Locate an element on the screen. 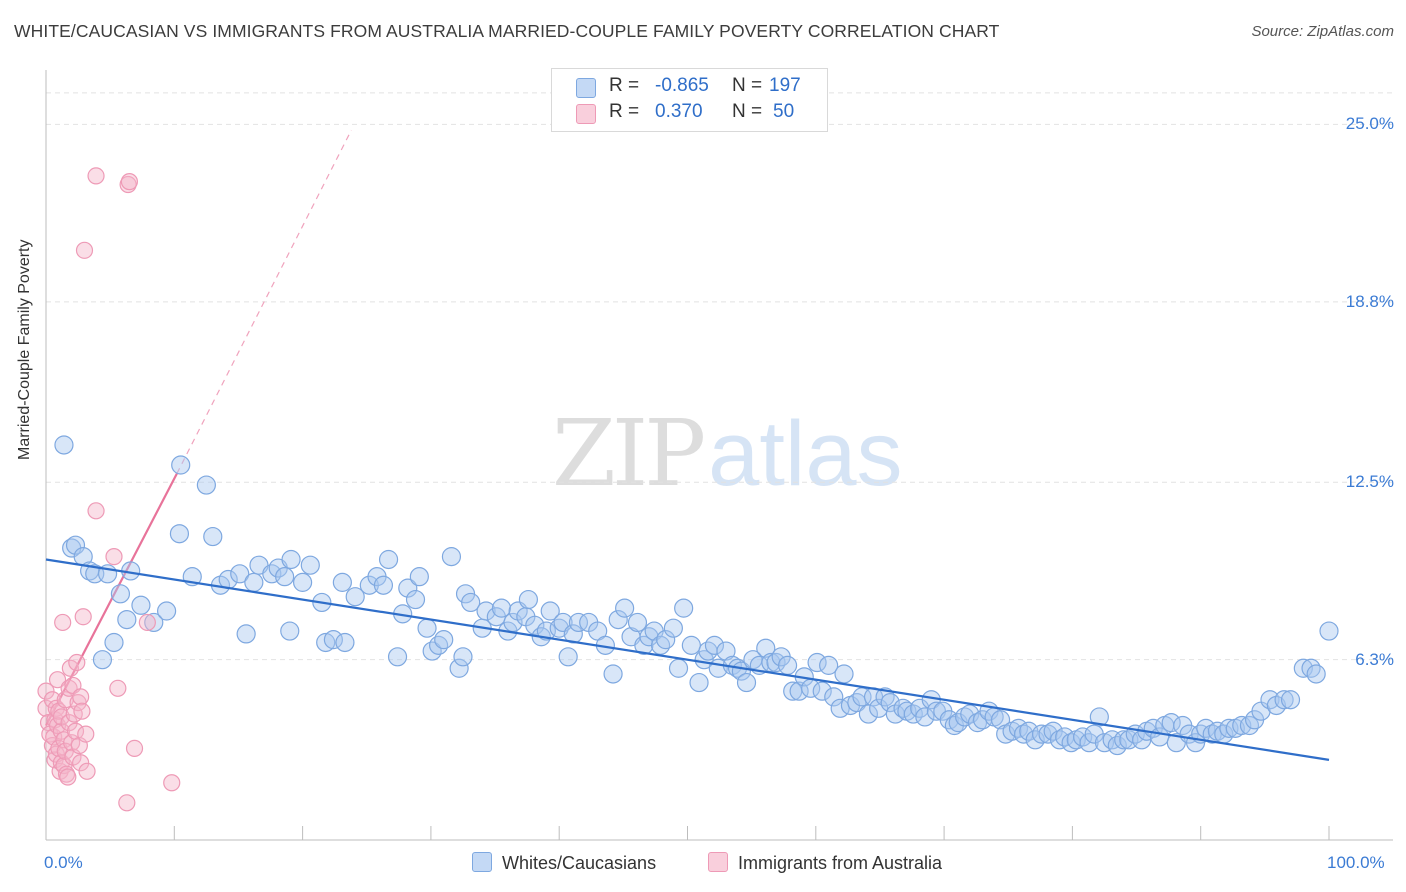 The height and width of the screenshot is (892, 1406). legend-n-value: 197 is located at coordinates (785, 85).